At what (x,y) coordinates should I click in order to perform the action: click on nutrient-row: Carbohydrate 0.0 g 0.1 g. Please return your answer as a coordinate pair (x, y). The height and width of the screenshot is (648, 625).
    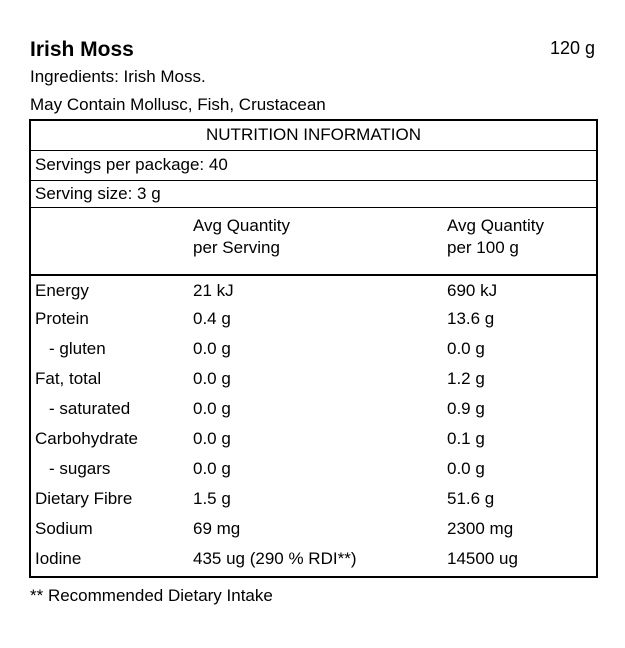
    Looking at the image, I should click on (313, 441).